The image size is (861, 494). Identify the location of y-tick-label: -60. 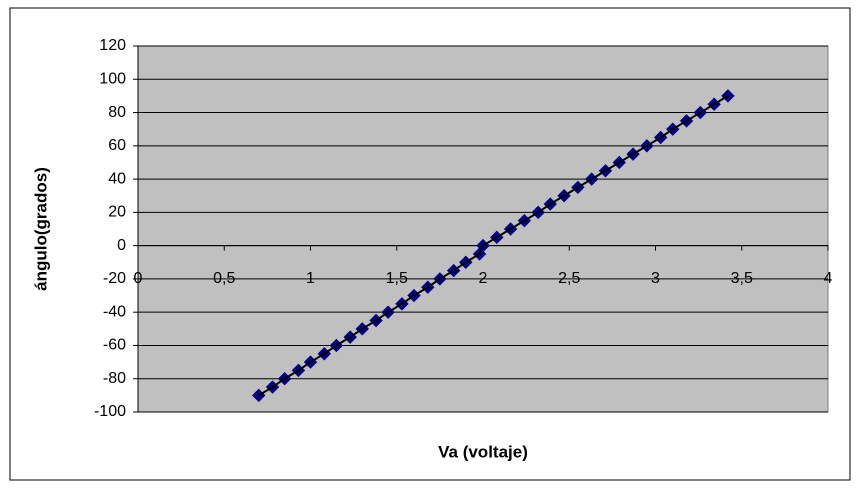
(114, 345).